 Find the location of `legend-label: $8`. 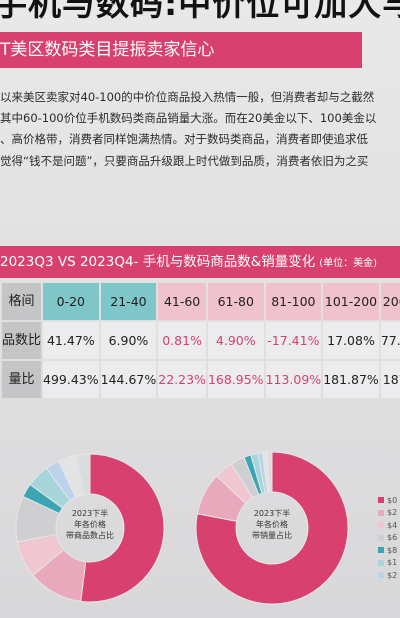

legend-label: $8 is located at coordinates (392, 550).